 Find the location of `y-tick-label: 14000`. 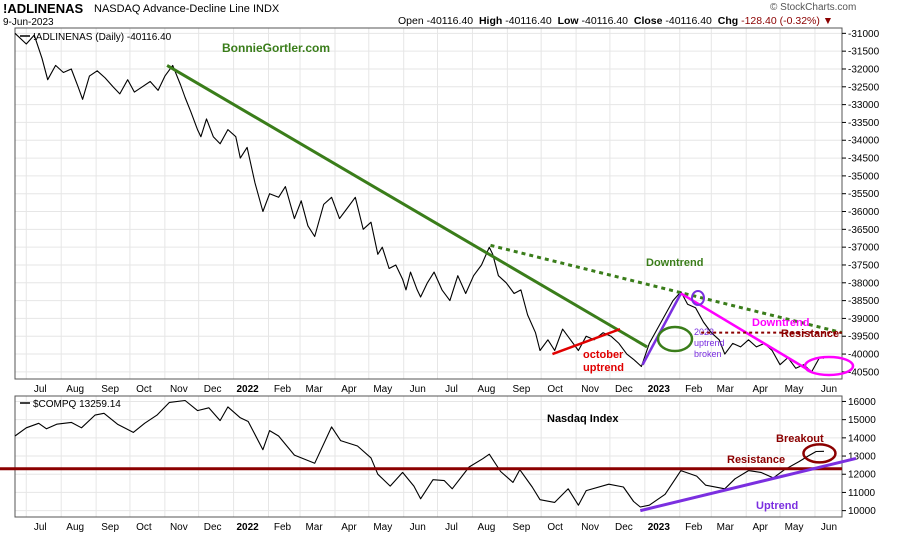

y-tick-label: 14000 is located at coordinates (862, 438).